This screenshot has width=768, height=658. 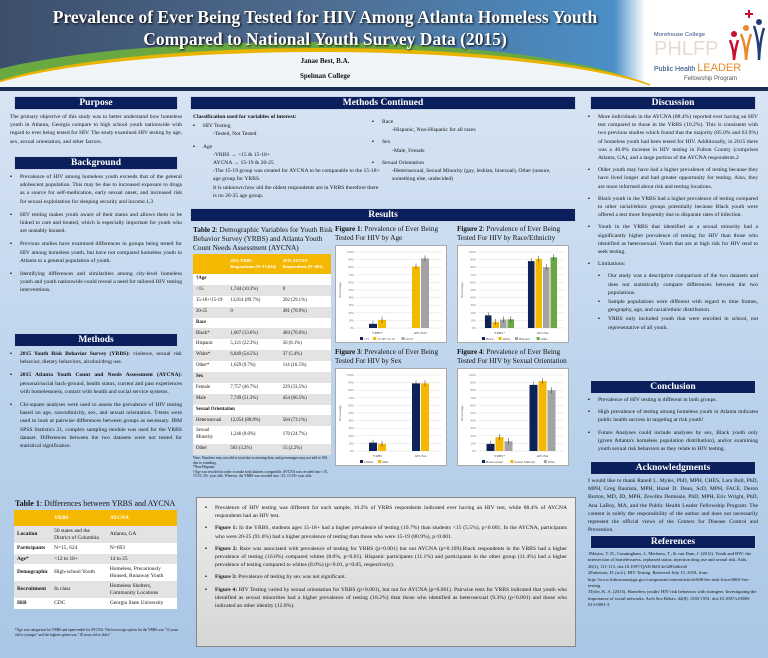 What do you see at coordinates (474, 305) in the screenshot?
I see `y-tick-label: 30%` at bounding box center [474, 305].